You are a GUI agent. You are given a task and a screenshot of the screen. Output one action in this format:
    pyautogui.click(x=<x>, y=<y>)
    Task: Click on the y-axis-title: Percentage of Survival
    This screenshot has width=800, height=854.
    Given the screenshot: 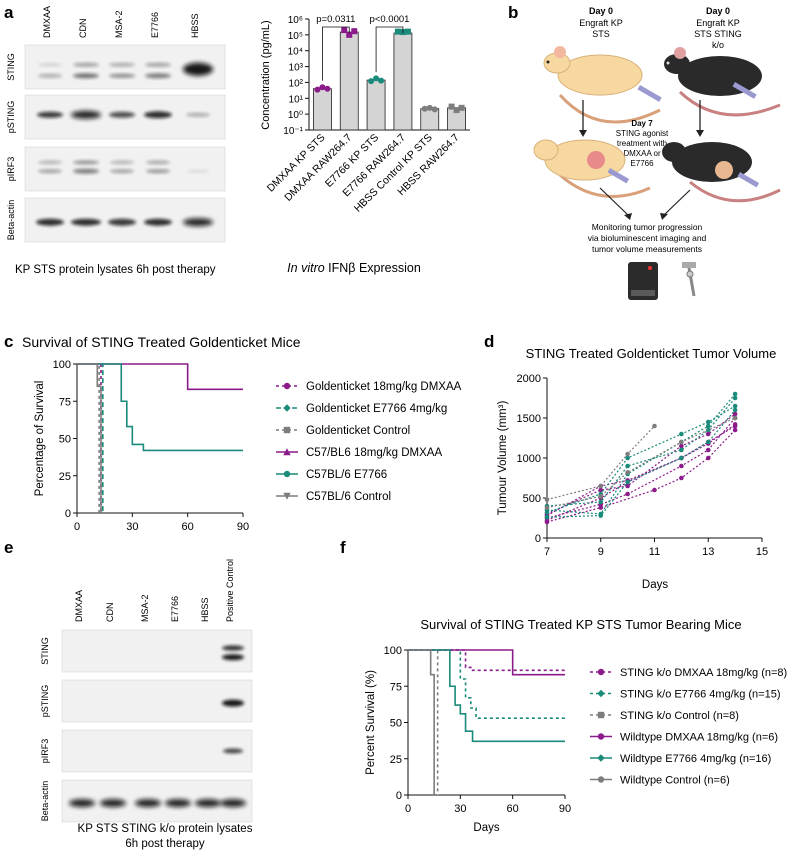 What is the action you would take?
    pyautogui.click(x=40, y=439)
    